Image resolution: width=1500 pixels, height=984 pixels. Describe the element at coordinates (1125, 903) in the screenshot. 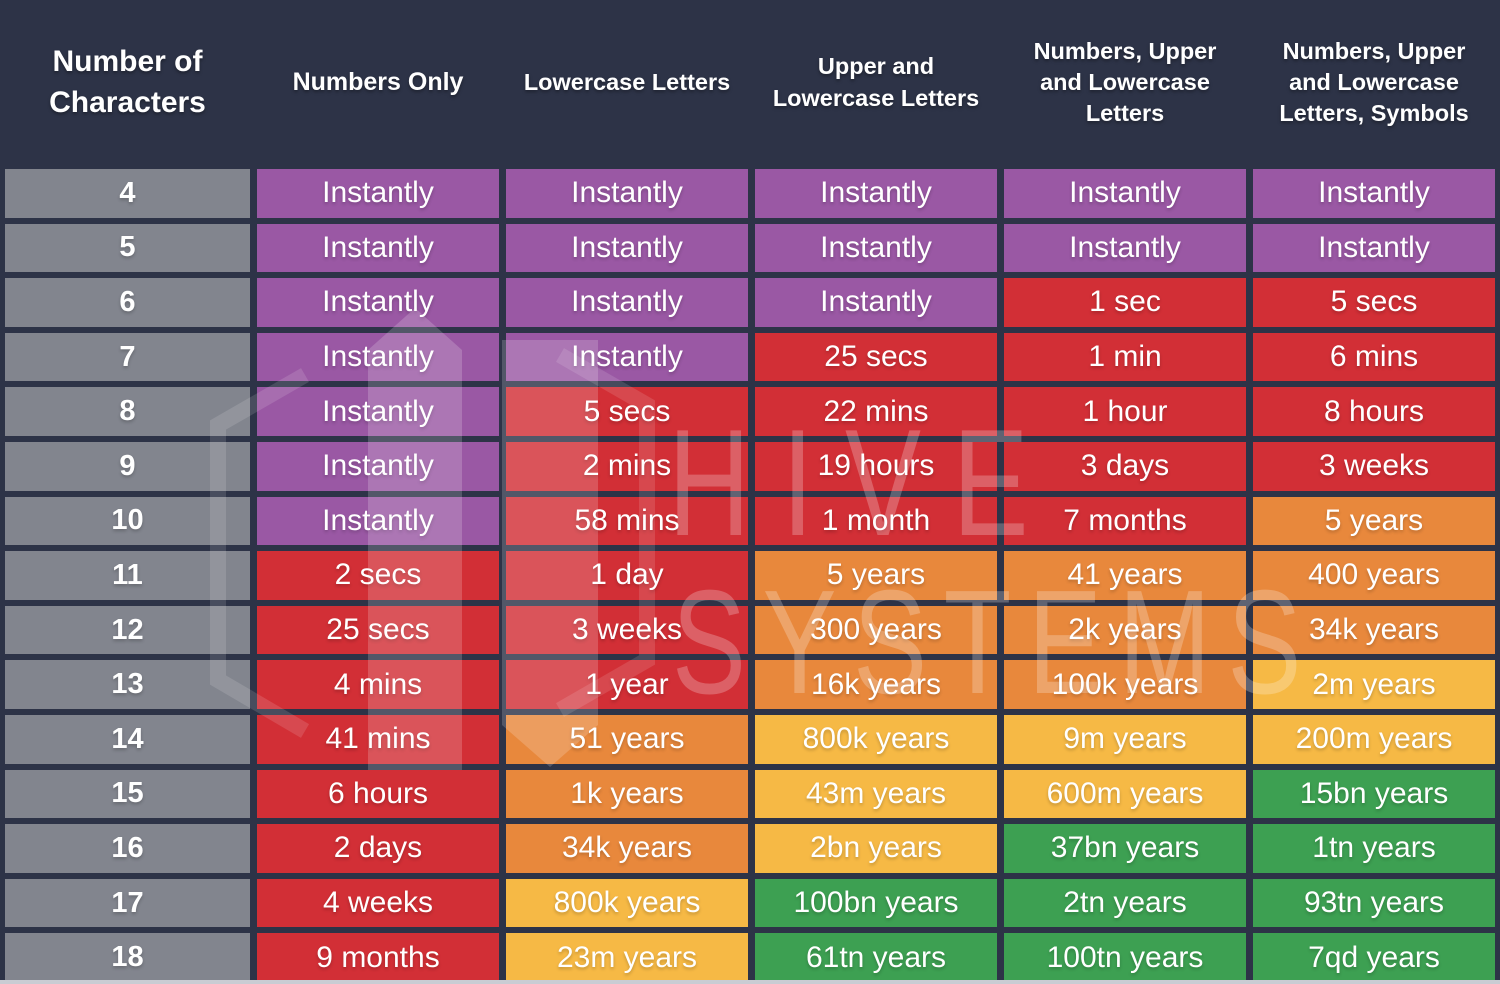

I see `time-cell: 2tn years` at that location.